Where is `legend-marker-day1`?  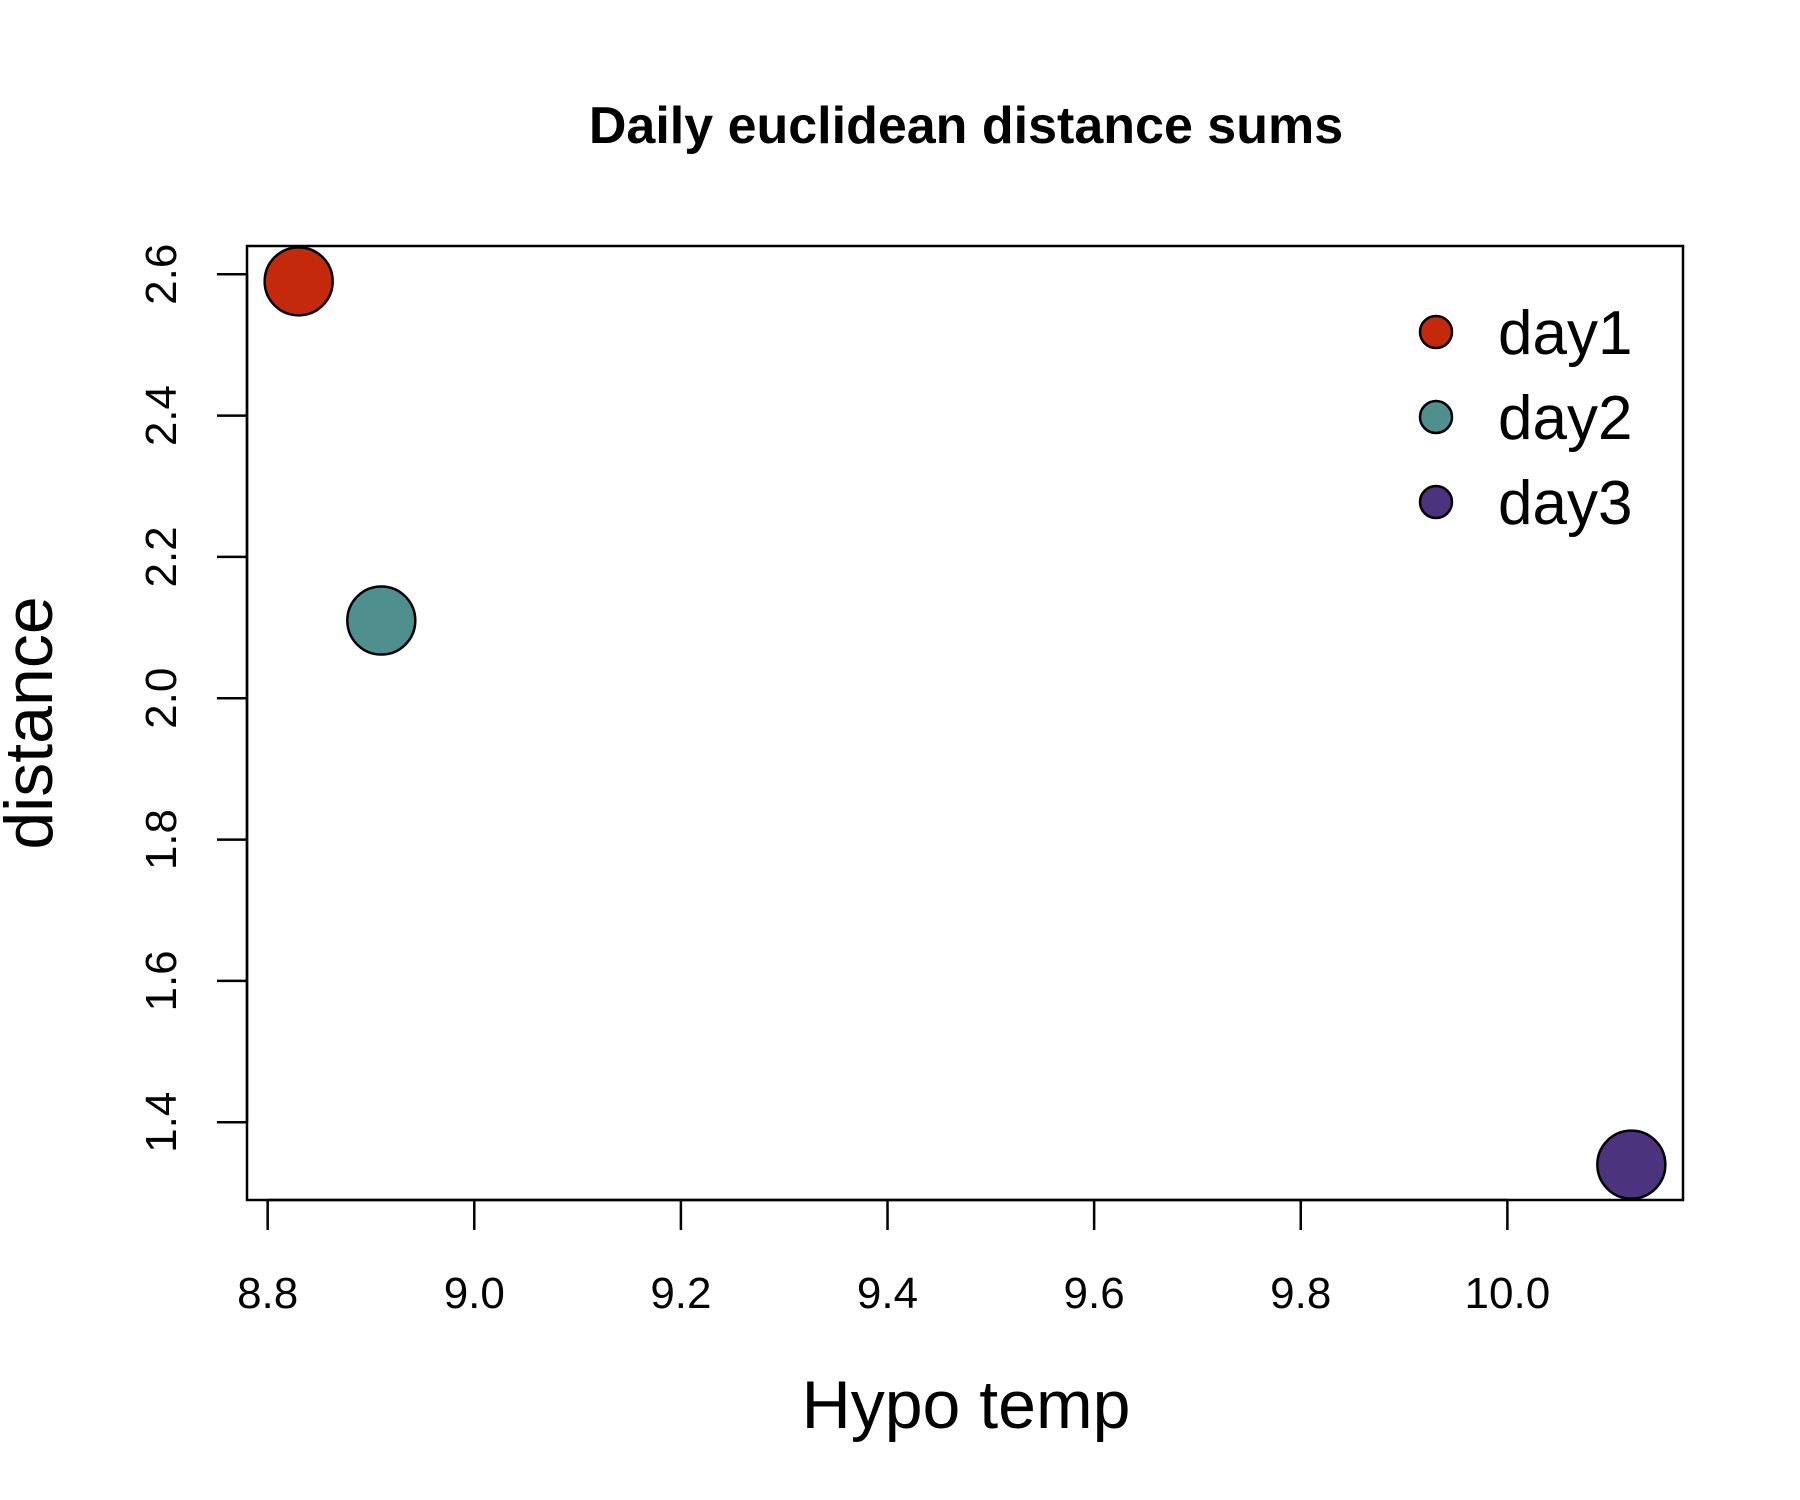 legend-marker-day1 is located at coordinates (1436, 332).